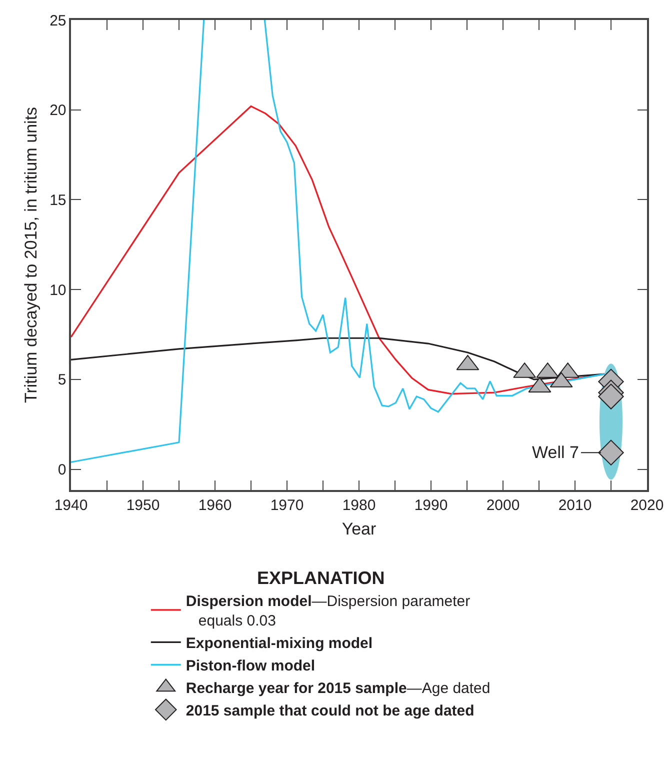 The image size is (671, 757). I want to click on y-tick-label: 20, so click(58, 111).